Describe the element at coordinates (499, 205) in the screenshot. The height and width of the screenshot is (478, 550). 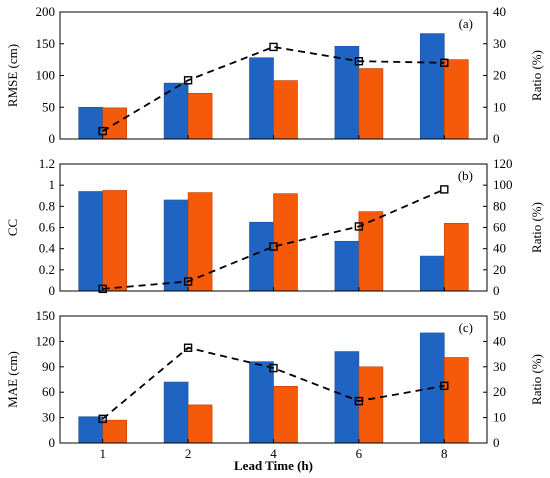
I see `y2-tick-label: 80` at that location.